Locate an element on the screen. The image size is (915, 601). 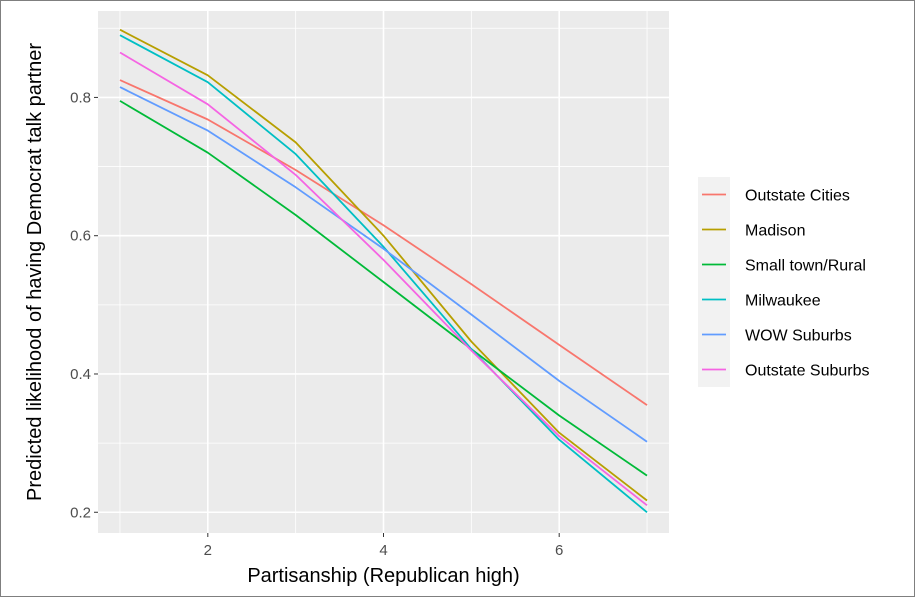
y-axis: 0.2 0.4 0.6 0.8 is located at coordinates (84, 305).